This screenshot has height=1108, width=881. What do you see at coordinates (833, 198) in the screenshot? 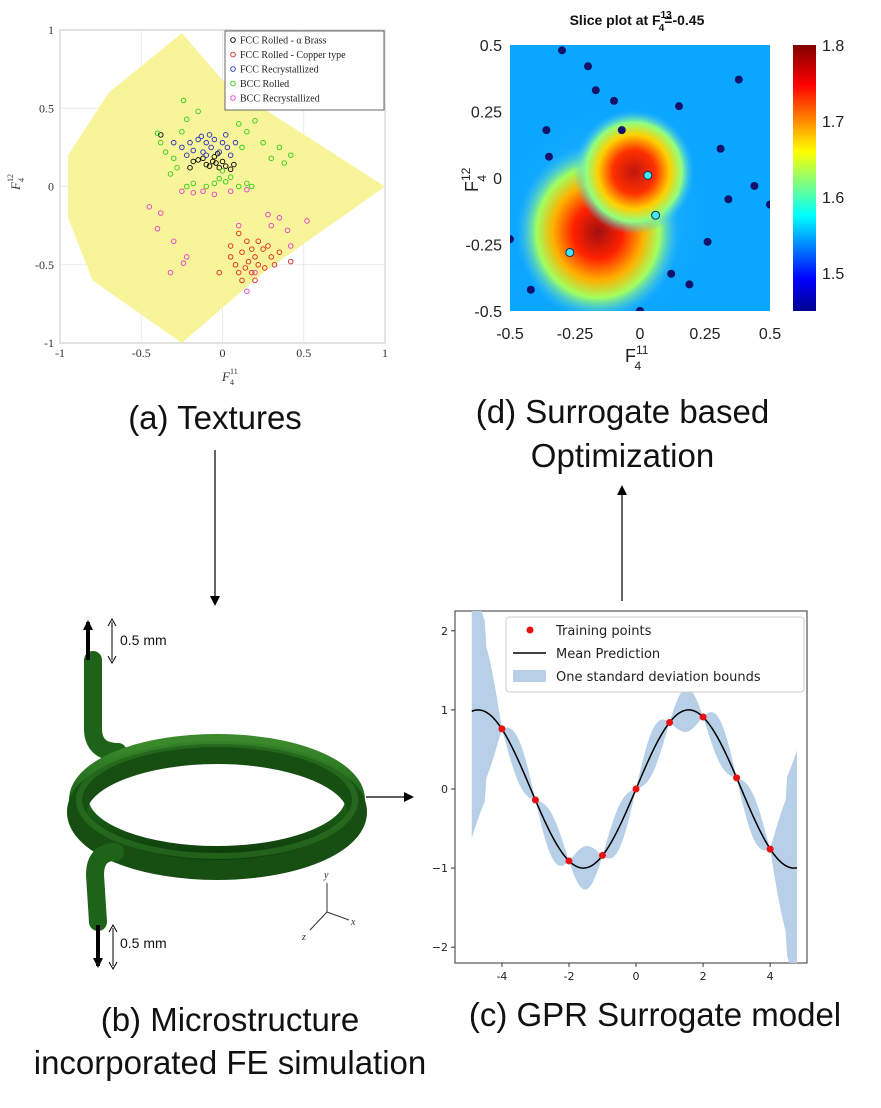
I see `colorbar-tick: 1.6` at bounding box center [833, 198].